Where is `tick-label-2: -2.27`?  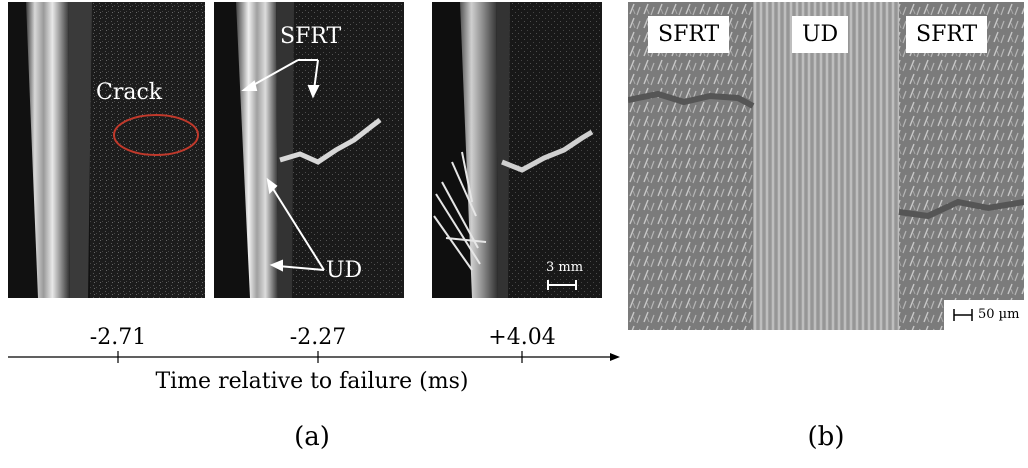
tick-label-2: -2.27 is located at coordinates (318, 337).